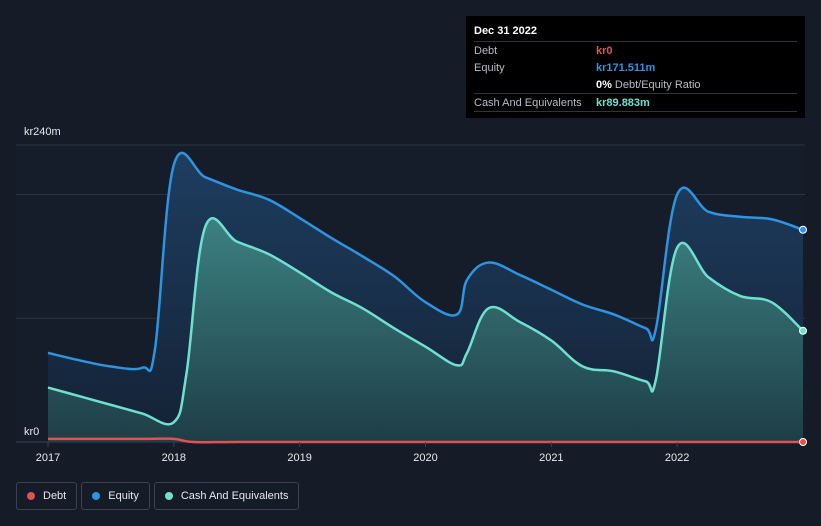 This screenshot has height=526, width=821. What do you see at coordinates (528, 102) in the screenshot?
I see `tooltip-cash-label: Cash And Equivalents` at bounding box center [528, 102].